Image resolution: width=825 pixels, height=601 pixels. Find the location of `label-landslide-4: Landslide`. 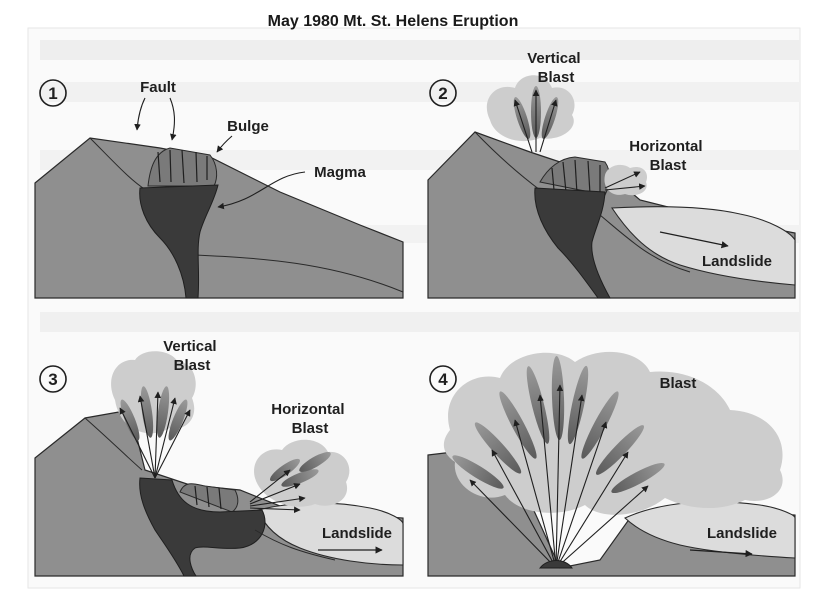

label-landslide-4: Landslide is located at coordinates (742, 533).